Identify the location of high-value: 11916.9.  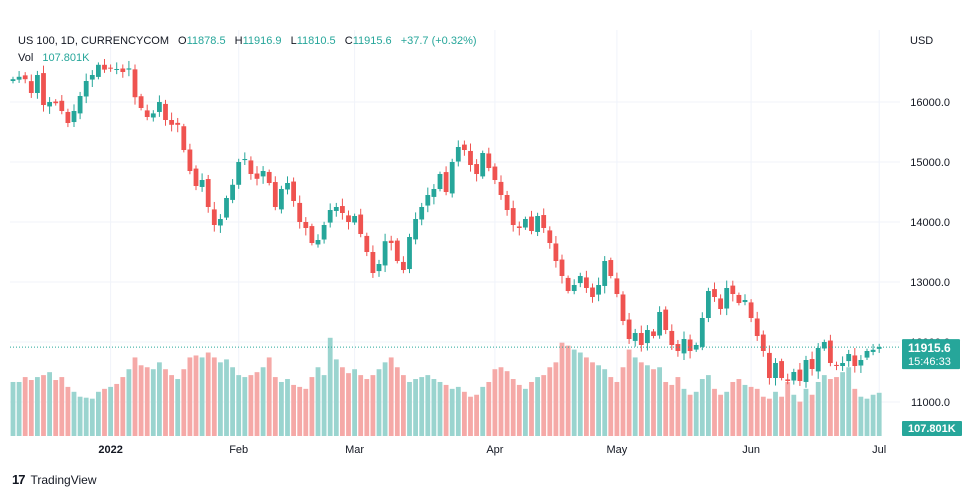
(262, 41).